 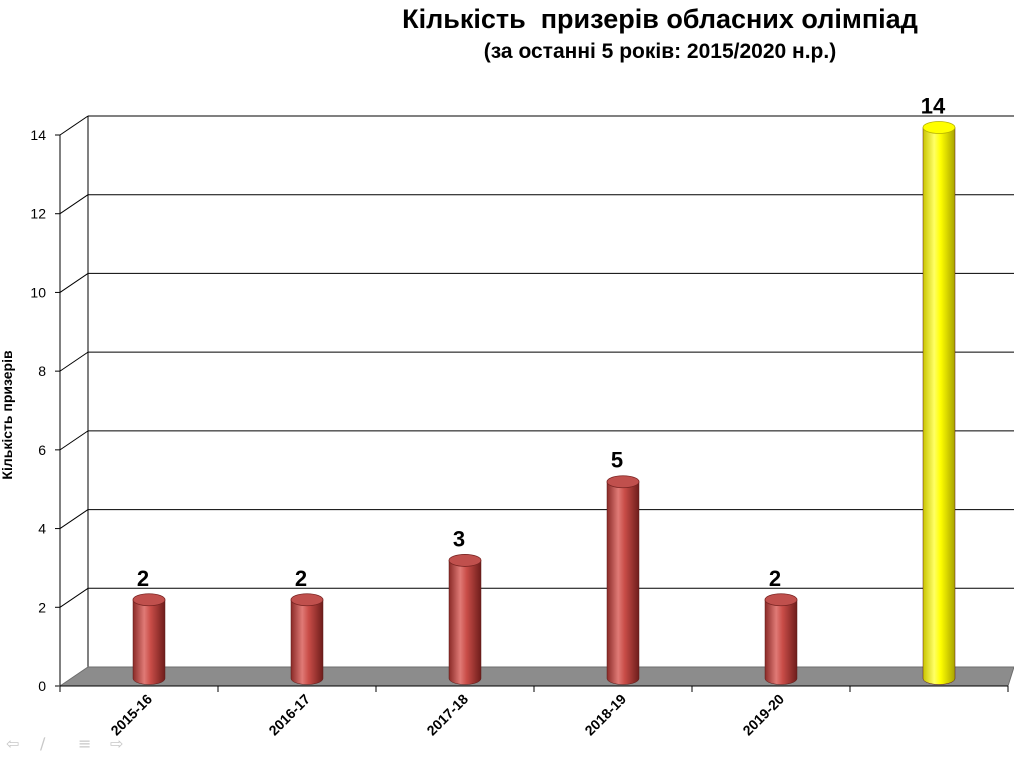 I want to click on data-label: 5, so click(x=617, y=460).